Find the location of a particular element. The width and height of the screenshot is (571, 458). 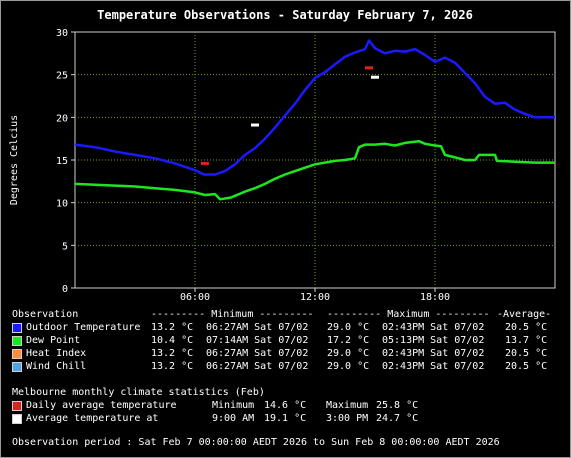

climate-cell-label: Average temperature at is located at coordinates (92, 418).